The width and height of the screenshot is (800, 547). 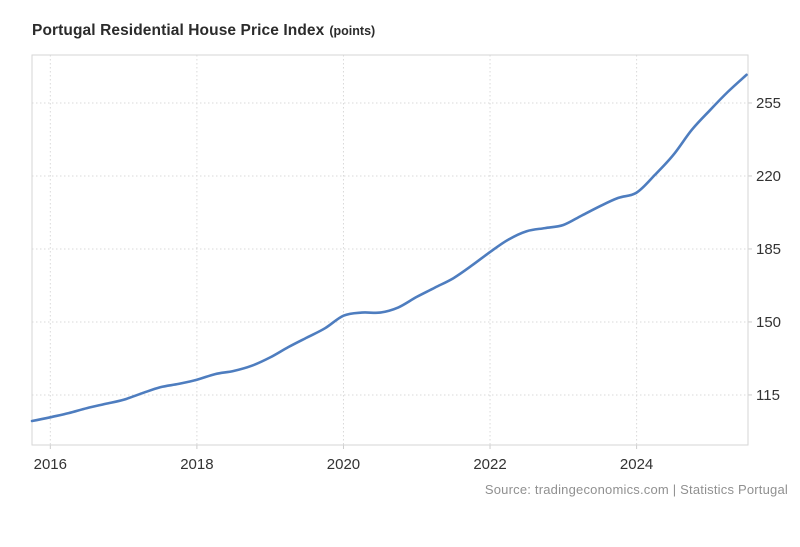 I want to click on x-tick-label: 2024, so click(x=636, y=464).